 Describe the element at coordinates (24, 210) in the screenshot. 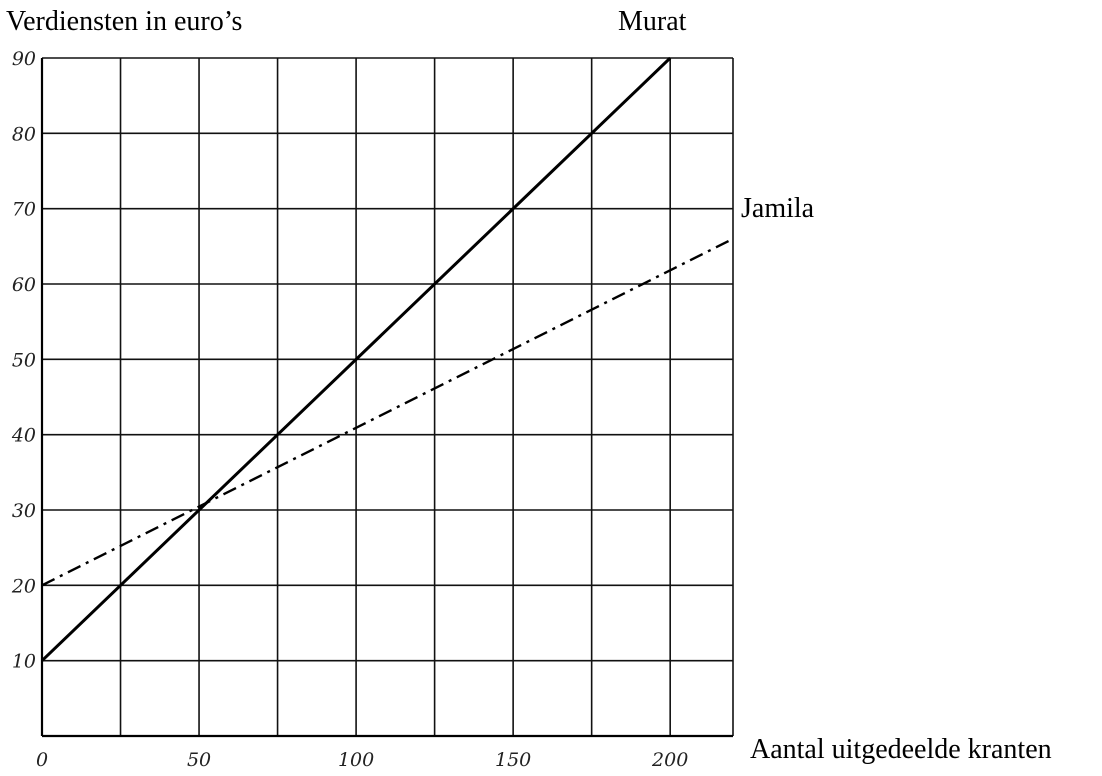

I see `y-tick-label: 70` at that location.